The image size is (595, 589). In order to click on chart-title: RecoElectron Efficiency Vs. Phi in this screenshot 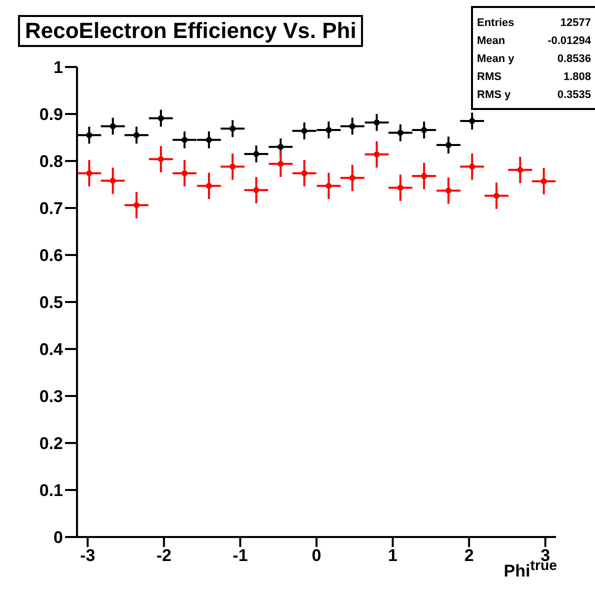, I will do `click(191, 31)`.